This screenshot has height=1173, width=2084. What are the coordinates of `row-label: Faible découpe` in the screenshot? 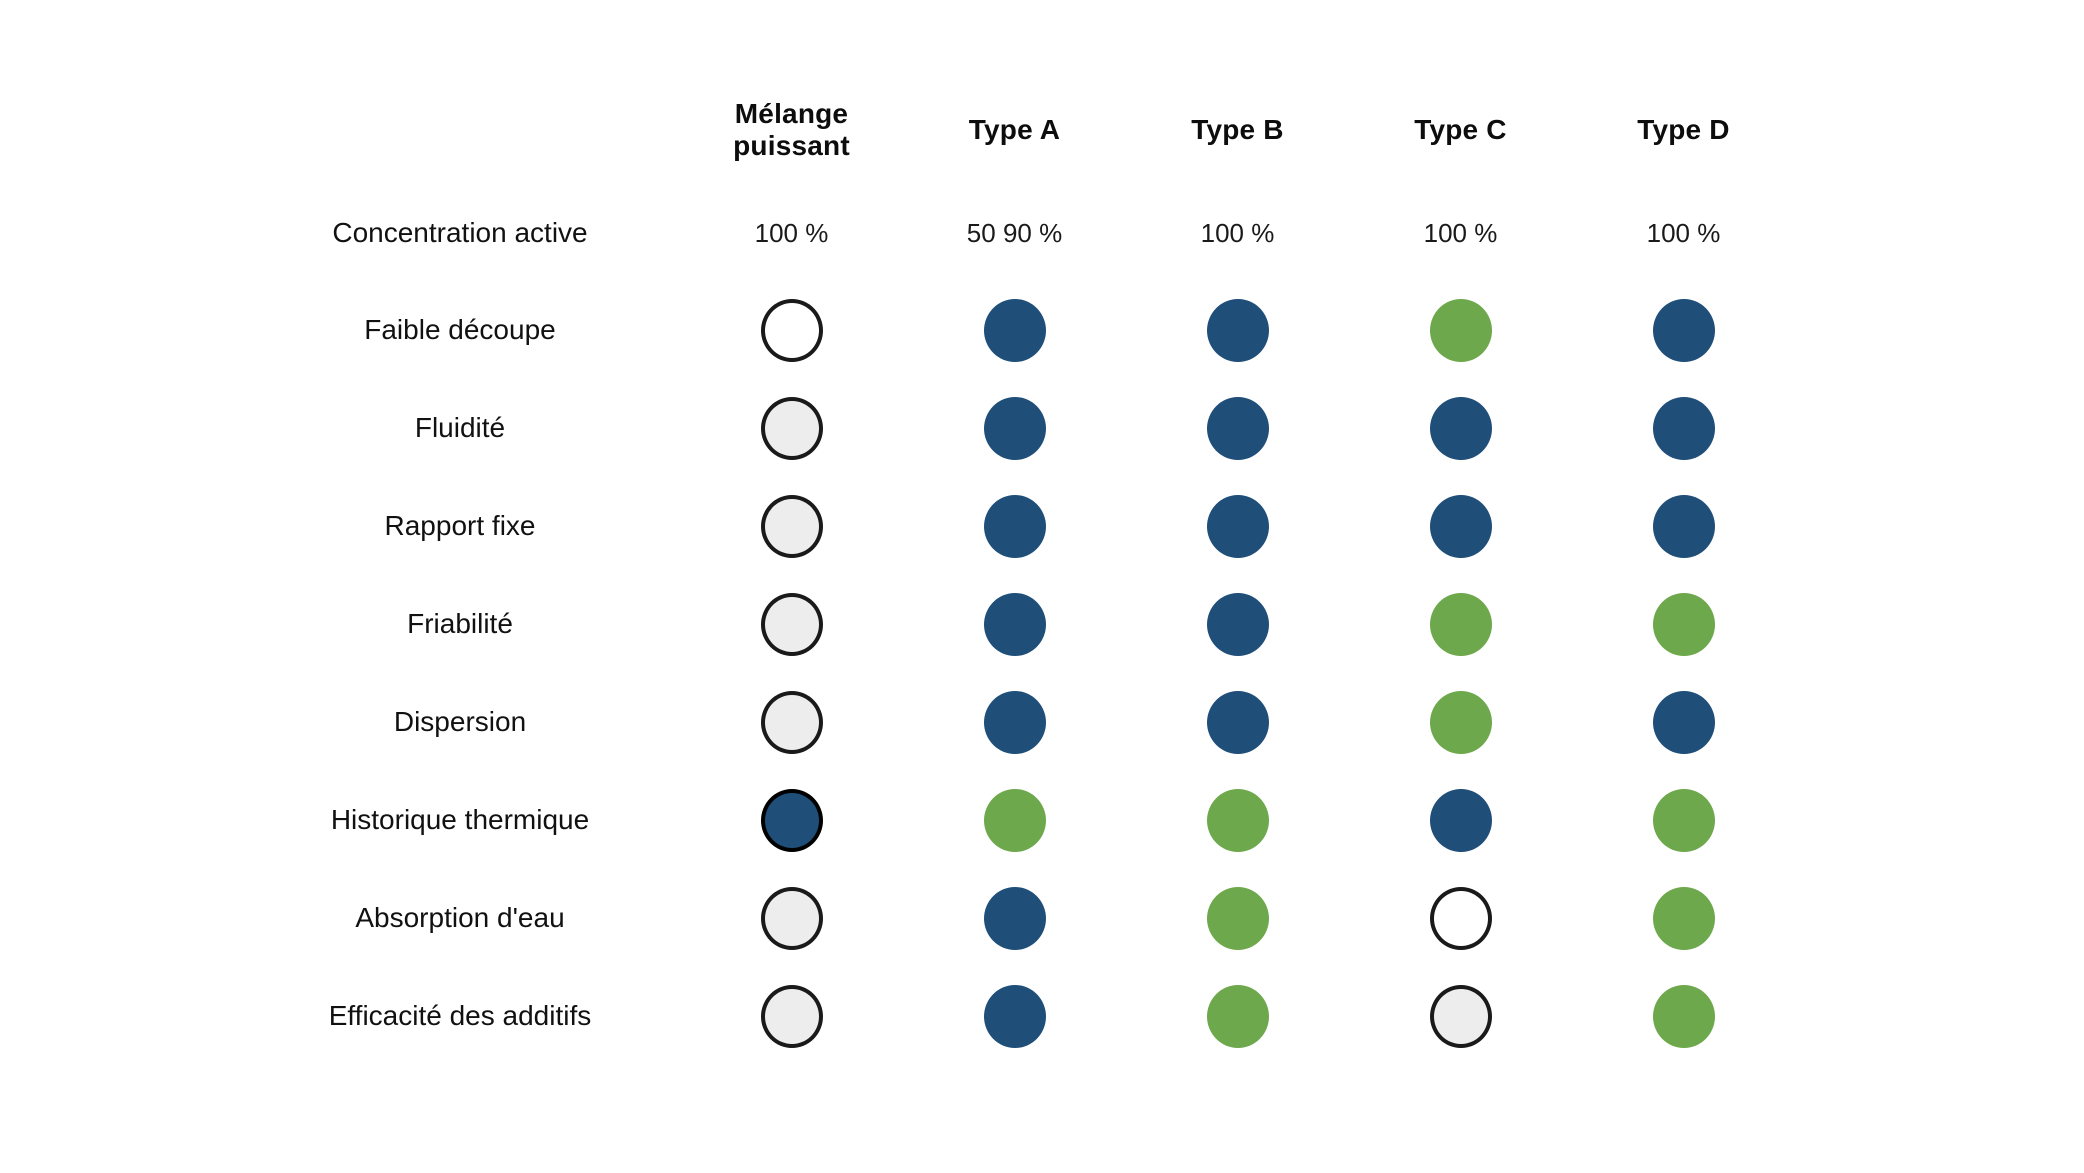 It's located at (460, 329).